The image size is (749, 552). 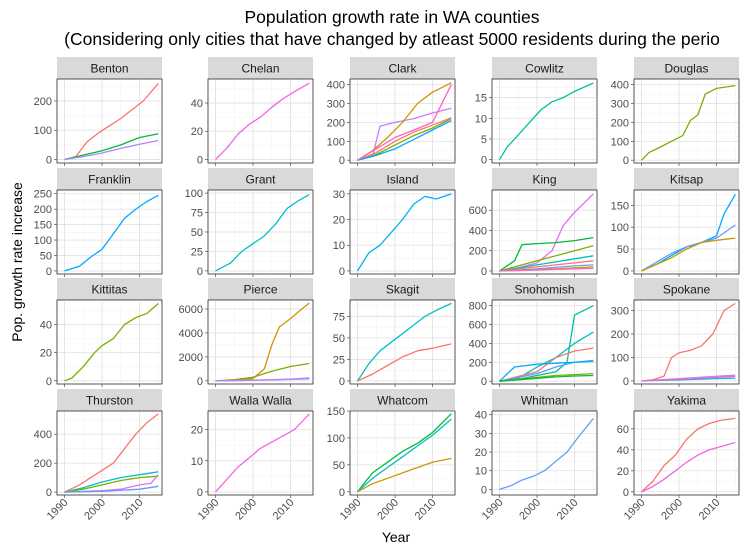 I want to click on y-tick-label: 6000, so click(x=191, y=310).